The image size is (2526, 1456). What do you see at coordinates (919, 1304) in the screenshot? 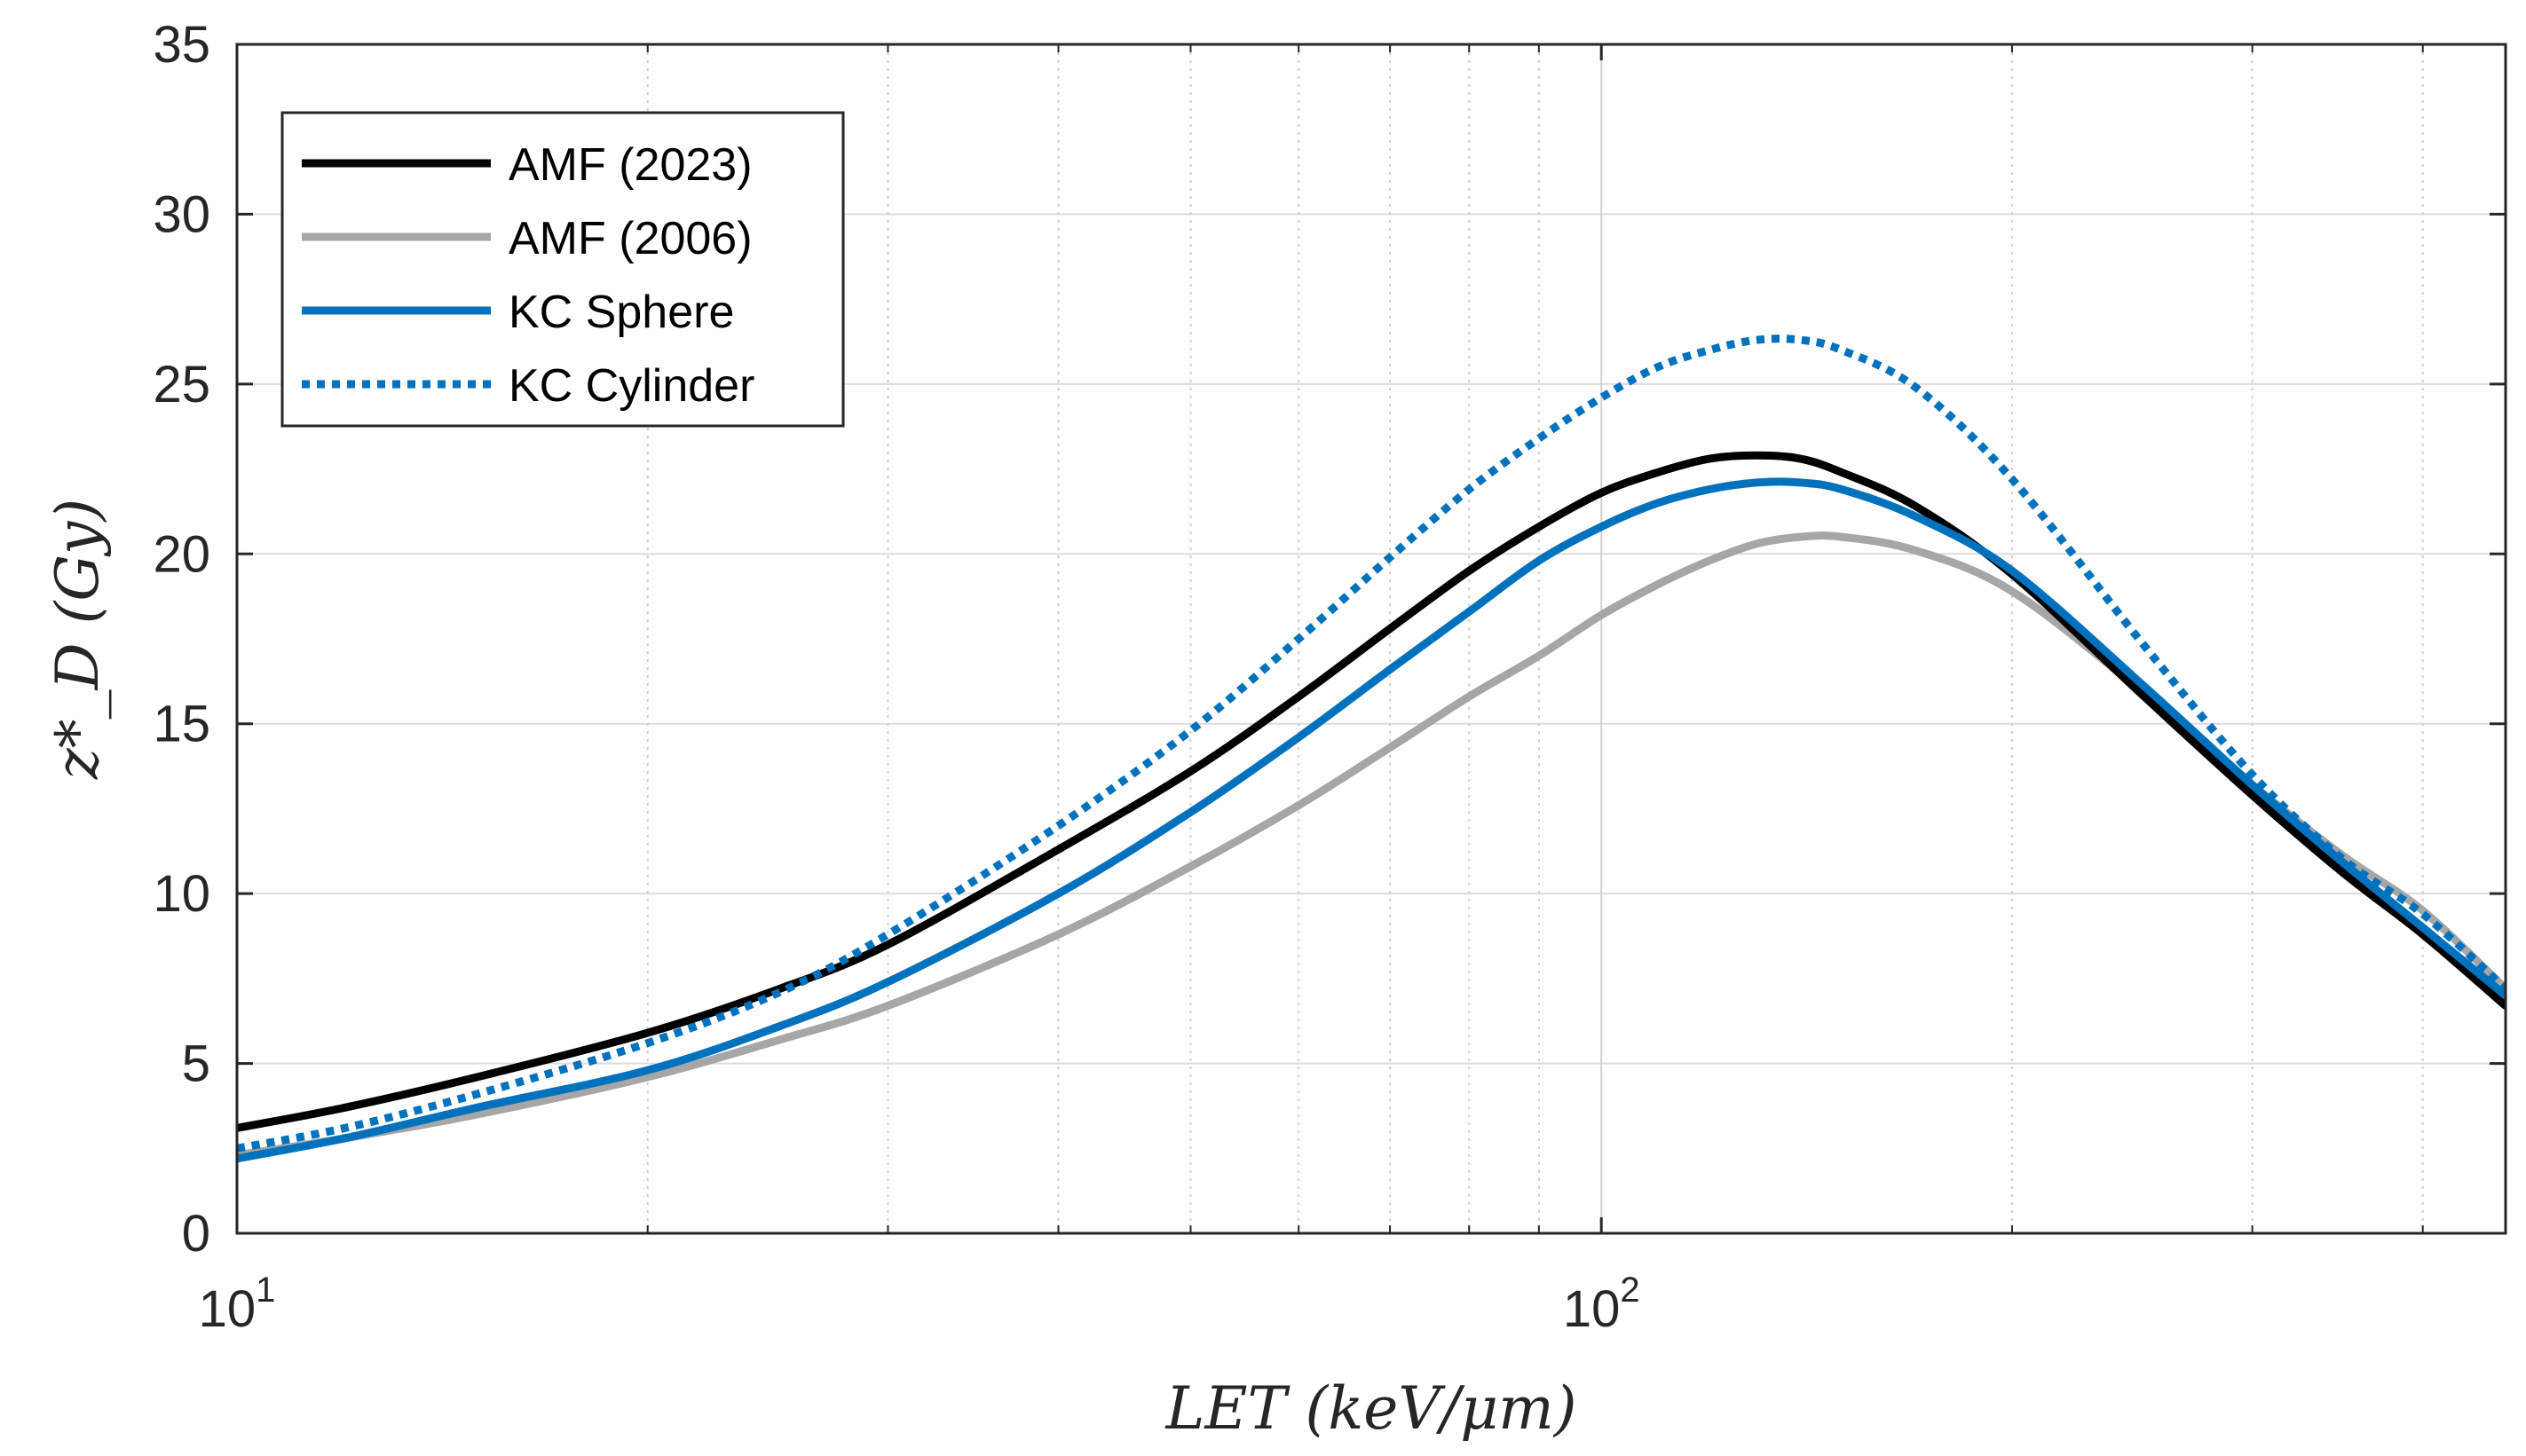
I see `x-tick-labels: 10¹ 10²` at bounding box center [919, 1304].